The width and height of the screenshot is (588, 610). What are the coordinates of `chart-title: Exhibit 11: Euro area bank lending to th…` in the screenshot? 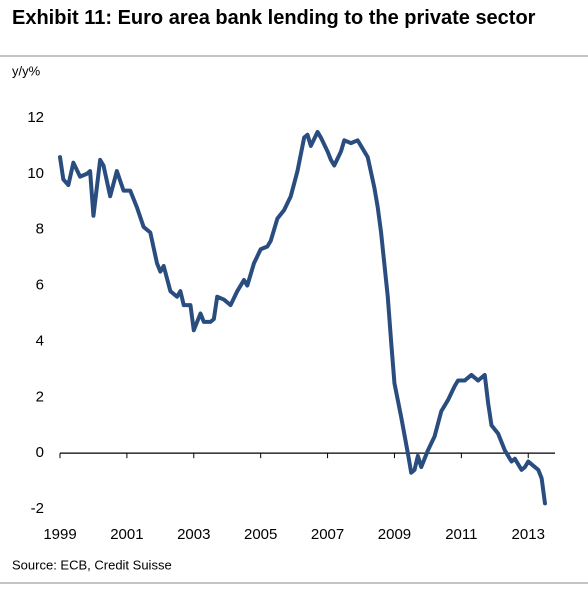 It's located at (274, 18).